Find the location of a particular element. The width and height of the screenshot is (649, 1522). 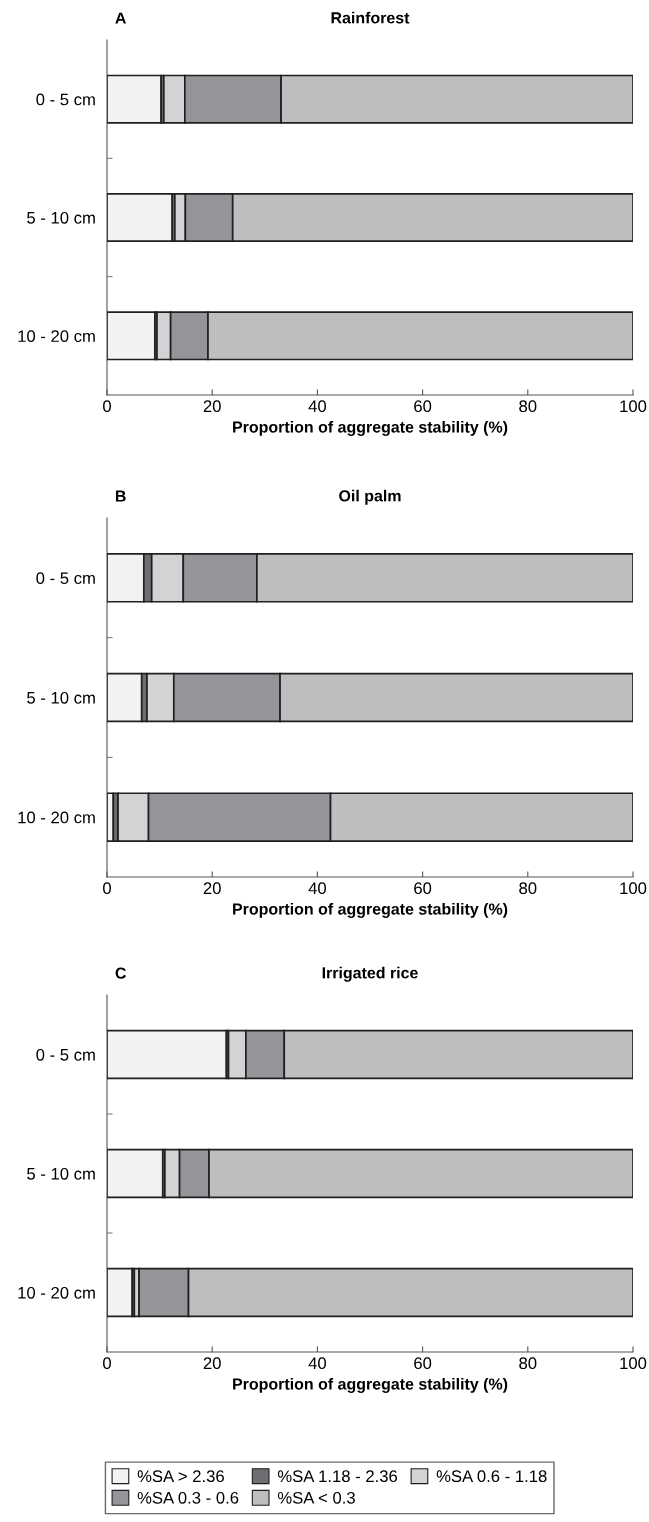

legend-label: %SA > 2.36 is located at coordinates (180, 1476).